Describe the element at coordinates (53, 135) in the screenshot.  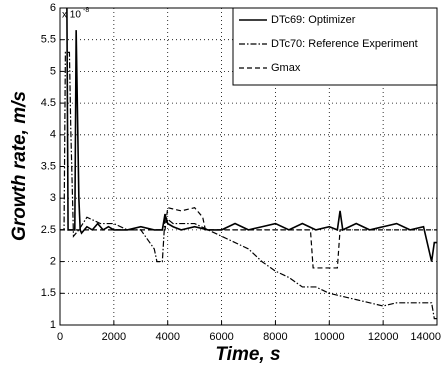
I see `y-tick-label: 4` at that location.